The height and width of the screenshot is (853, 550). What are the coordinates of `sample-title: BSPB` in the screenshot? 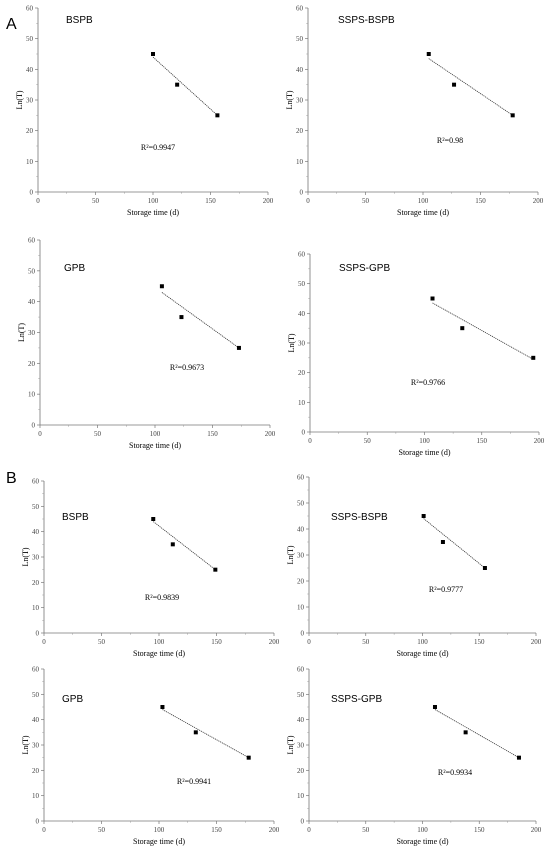 It's located at (75, 517).